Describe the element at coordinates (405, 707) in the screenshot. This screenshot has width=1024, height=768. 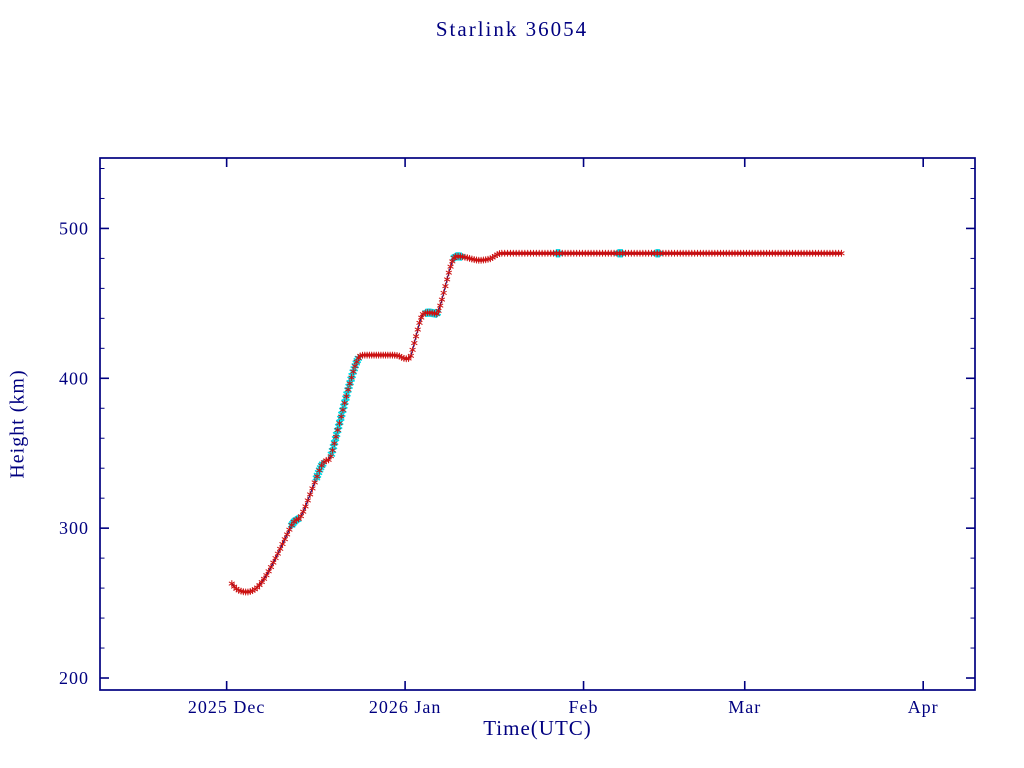
I see `svg-text: 2026 Jan` at that location.